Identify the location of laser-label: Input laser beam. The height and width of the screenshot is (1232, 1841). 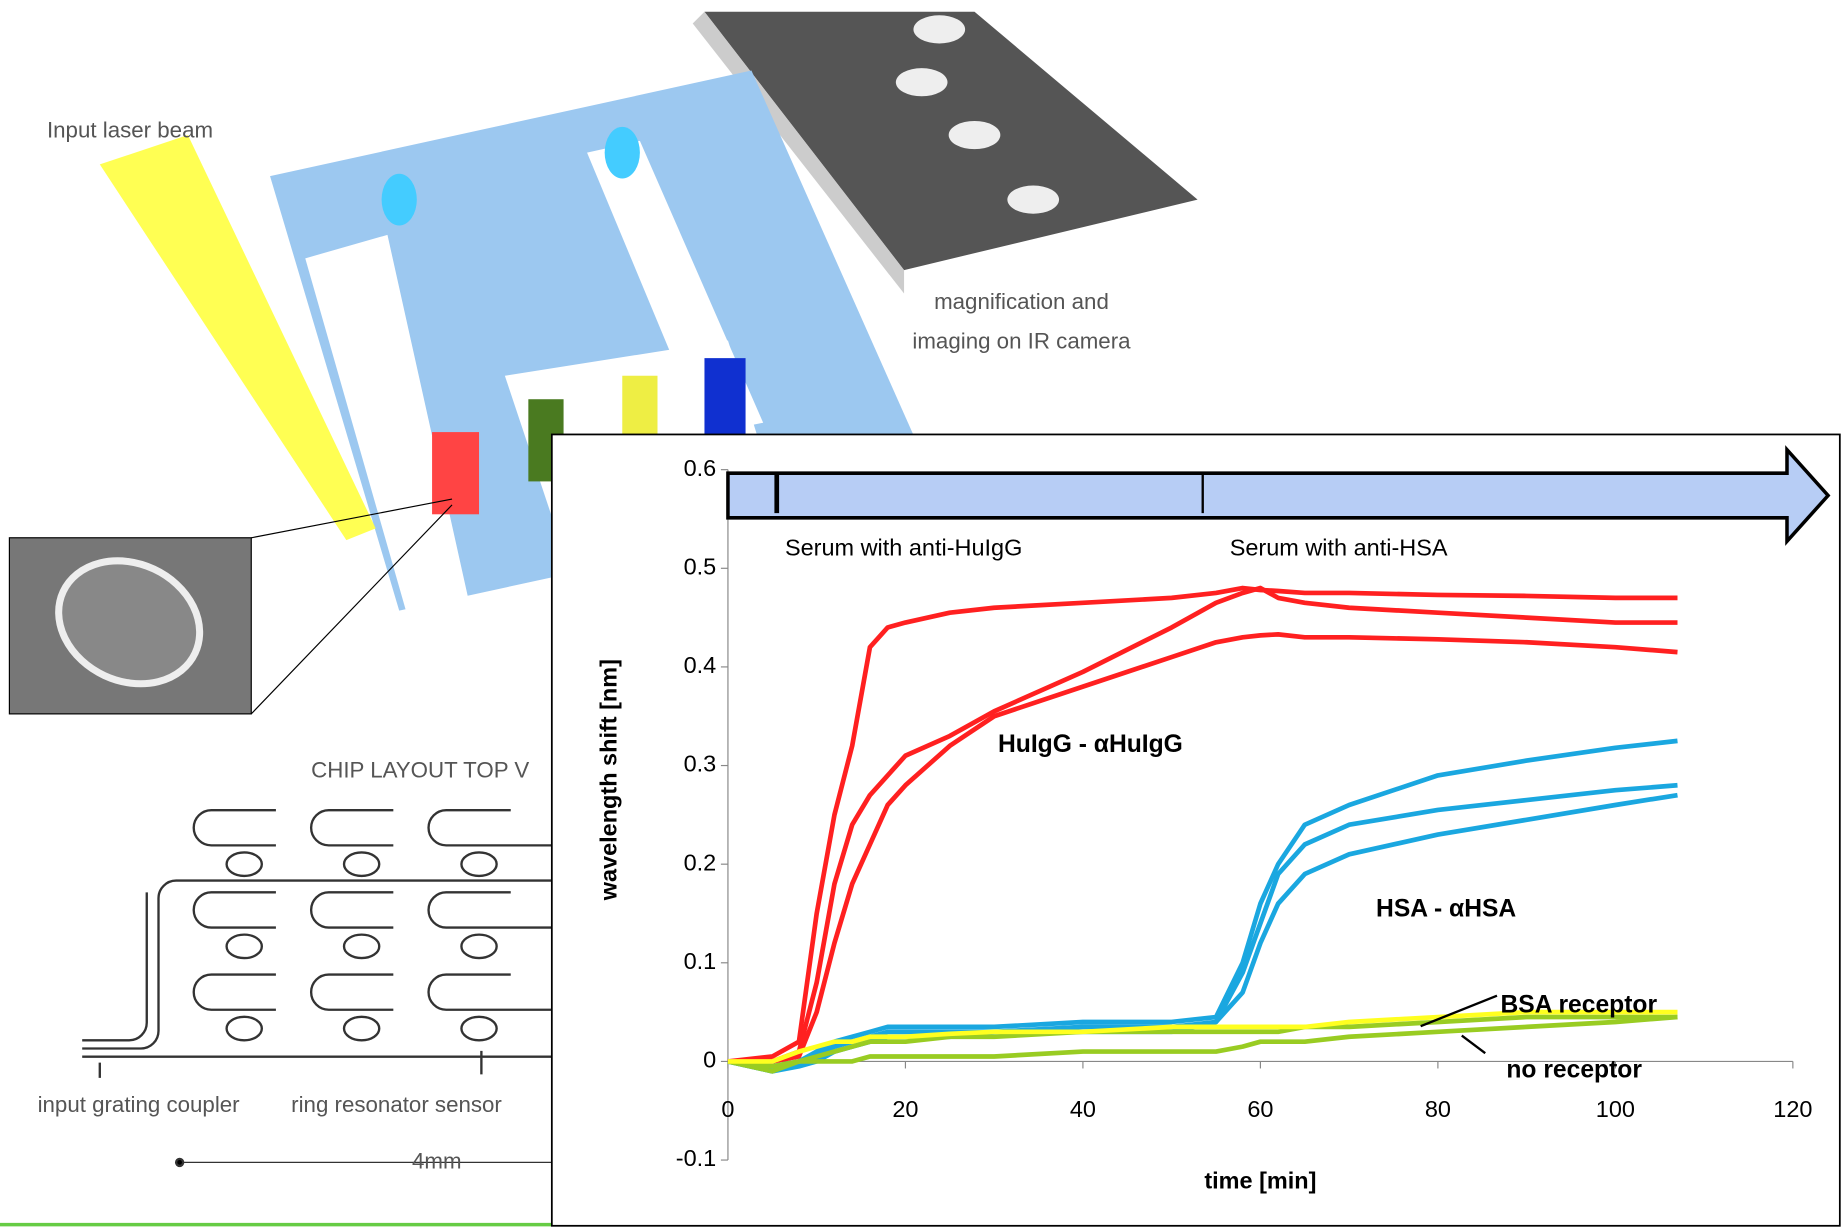
(130, 129).